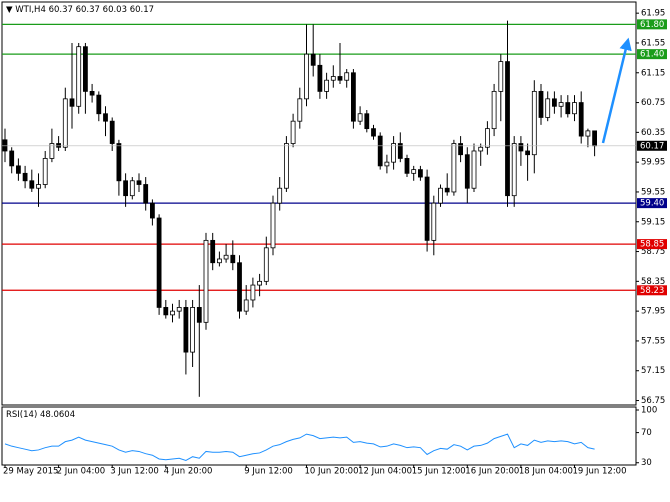  Describe the element at coordinates (653, 371) in the screenshot. I see `y-tick-label: 57.15` at that location.